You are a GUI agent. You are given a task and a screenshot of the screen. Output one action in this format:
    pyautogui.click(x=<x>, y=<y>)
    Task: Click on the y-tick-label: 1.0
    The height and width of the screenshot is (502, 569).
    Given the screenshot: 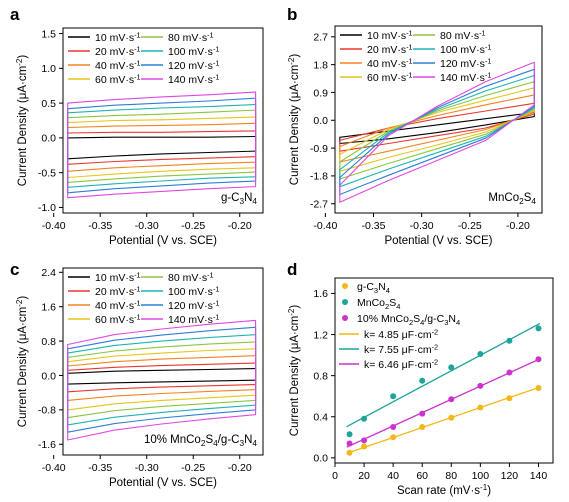 What is the action you would take?
    pyautogui.click(x=48, y=69)
    